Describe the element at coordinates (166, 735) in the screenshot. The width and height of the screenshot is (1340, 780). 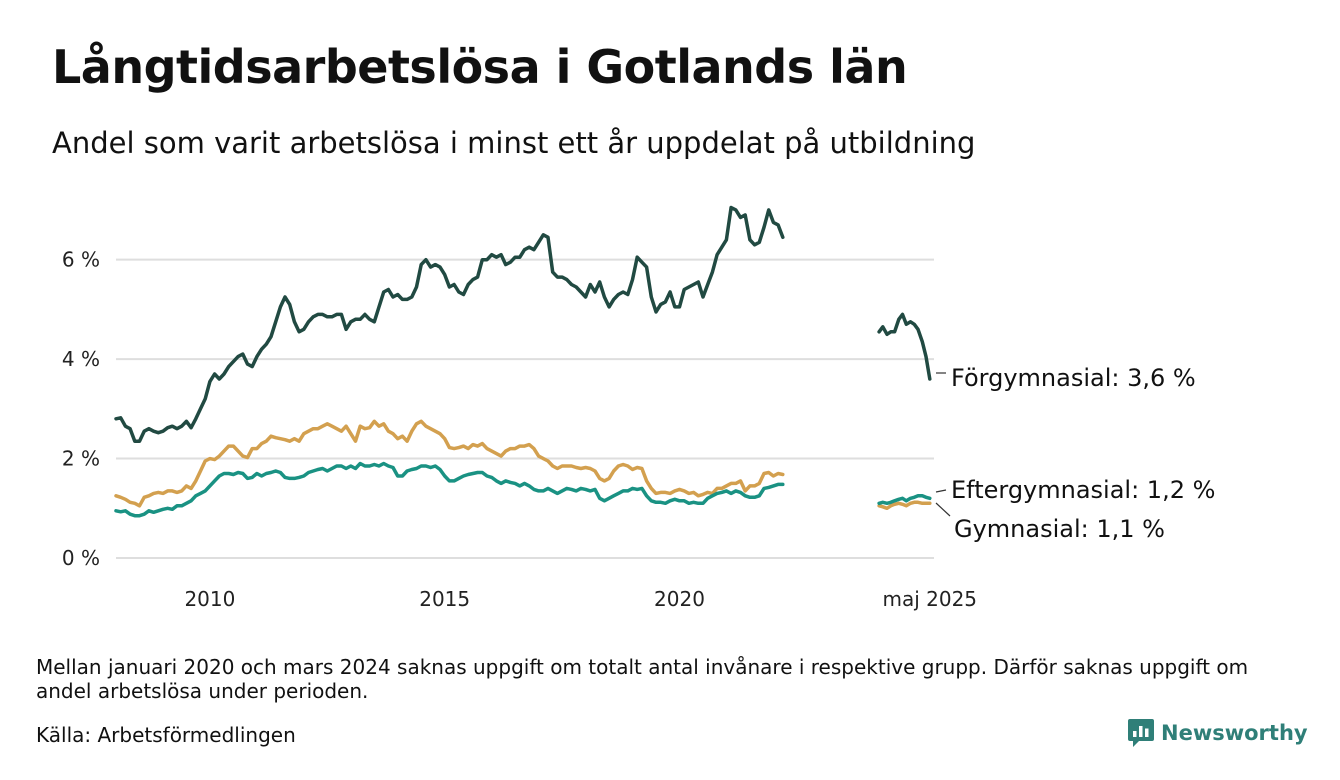
I see `source-text: Källa: Arbetsförmedlingen` at that location.